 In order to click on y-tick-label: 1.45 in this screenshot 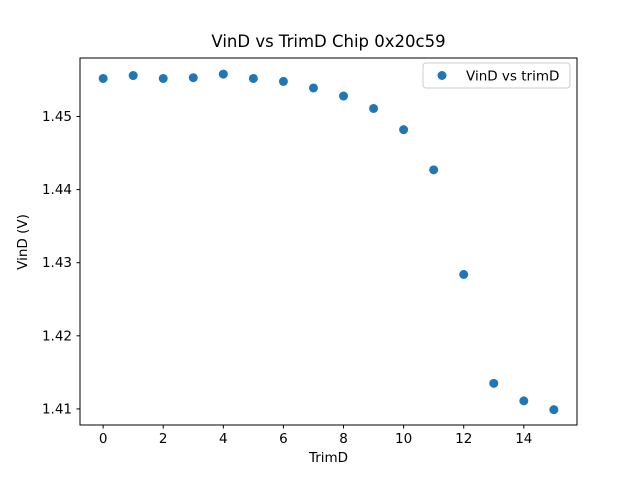, I will do `click(57, 117)`.